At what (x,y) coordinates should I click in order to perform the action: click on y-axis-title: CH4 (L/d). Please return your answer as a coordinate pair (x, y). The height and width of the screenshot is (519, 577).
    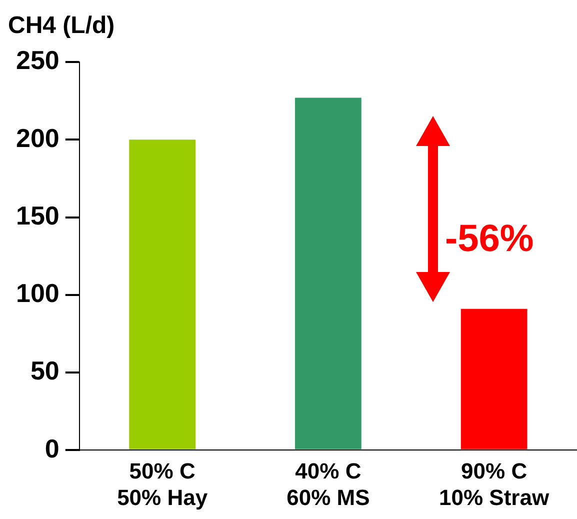
    Looking at the image, I should click on (61, 26).